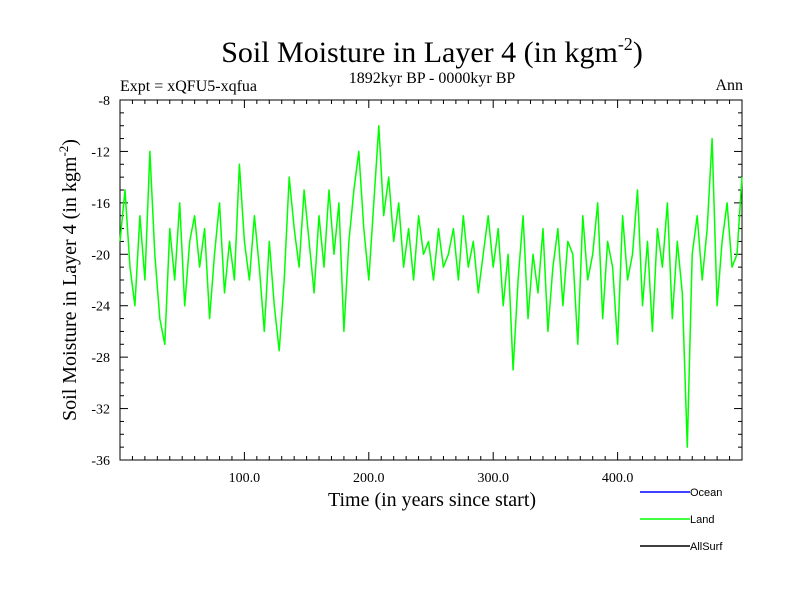 Image resolution: width=800 pixels, height=600 pixels. What do you see at coordinates (188, 86) in the screenshot?
I see `experiment-label: Expt = xQFU5-xqfua` at bounding box center [188, 86].